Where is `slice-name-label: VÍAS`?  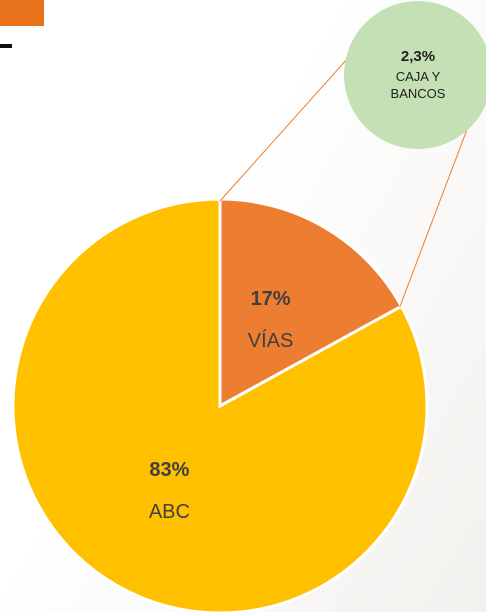 slice-name-label: VÍAS is located at coordinates (271, 340).